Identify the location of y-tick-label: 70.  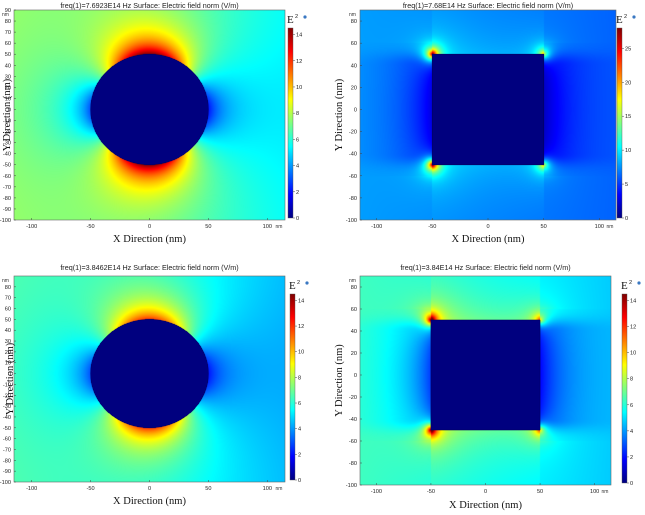
(8, 33).